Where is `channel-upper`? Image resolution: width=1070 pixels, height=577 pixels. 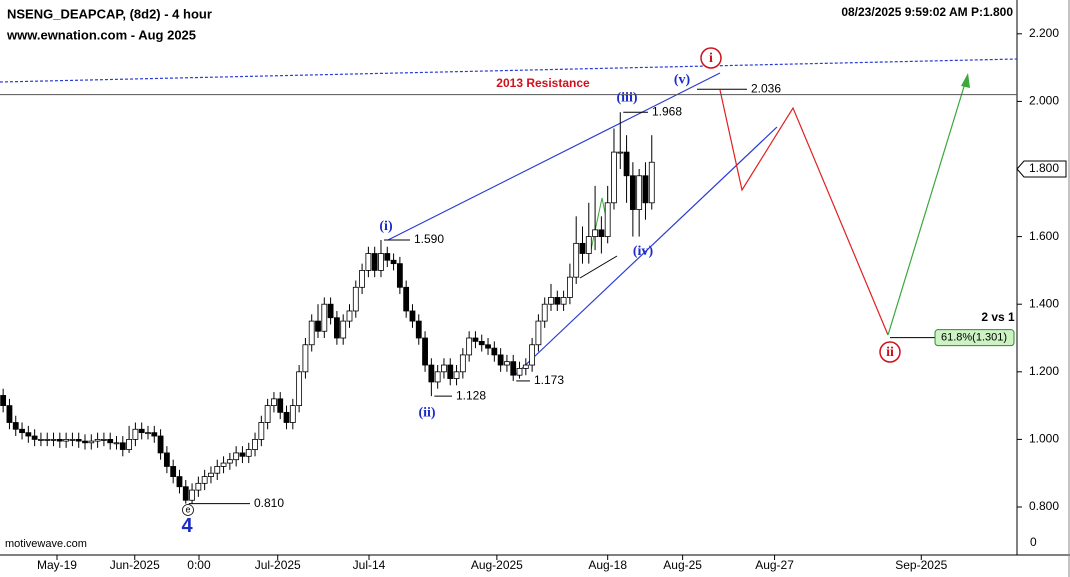 channel-upper is located at coordinates (554, 156).